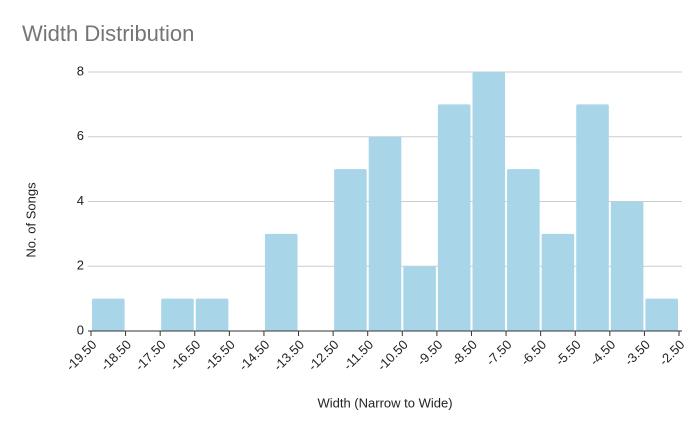  What do you see at coordinates (464, 353) in the screenshot?
I see `x-tick-label: -8.50` at bounding box center [464, 353].